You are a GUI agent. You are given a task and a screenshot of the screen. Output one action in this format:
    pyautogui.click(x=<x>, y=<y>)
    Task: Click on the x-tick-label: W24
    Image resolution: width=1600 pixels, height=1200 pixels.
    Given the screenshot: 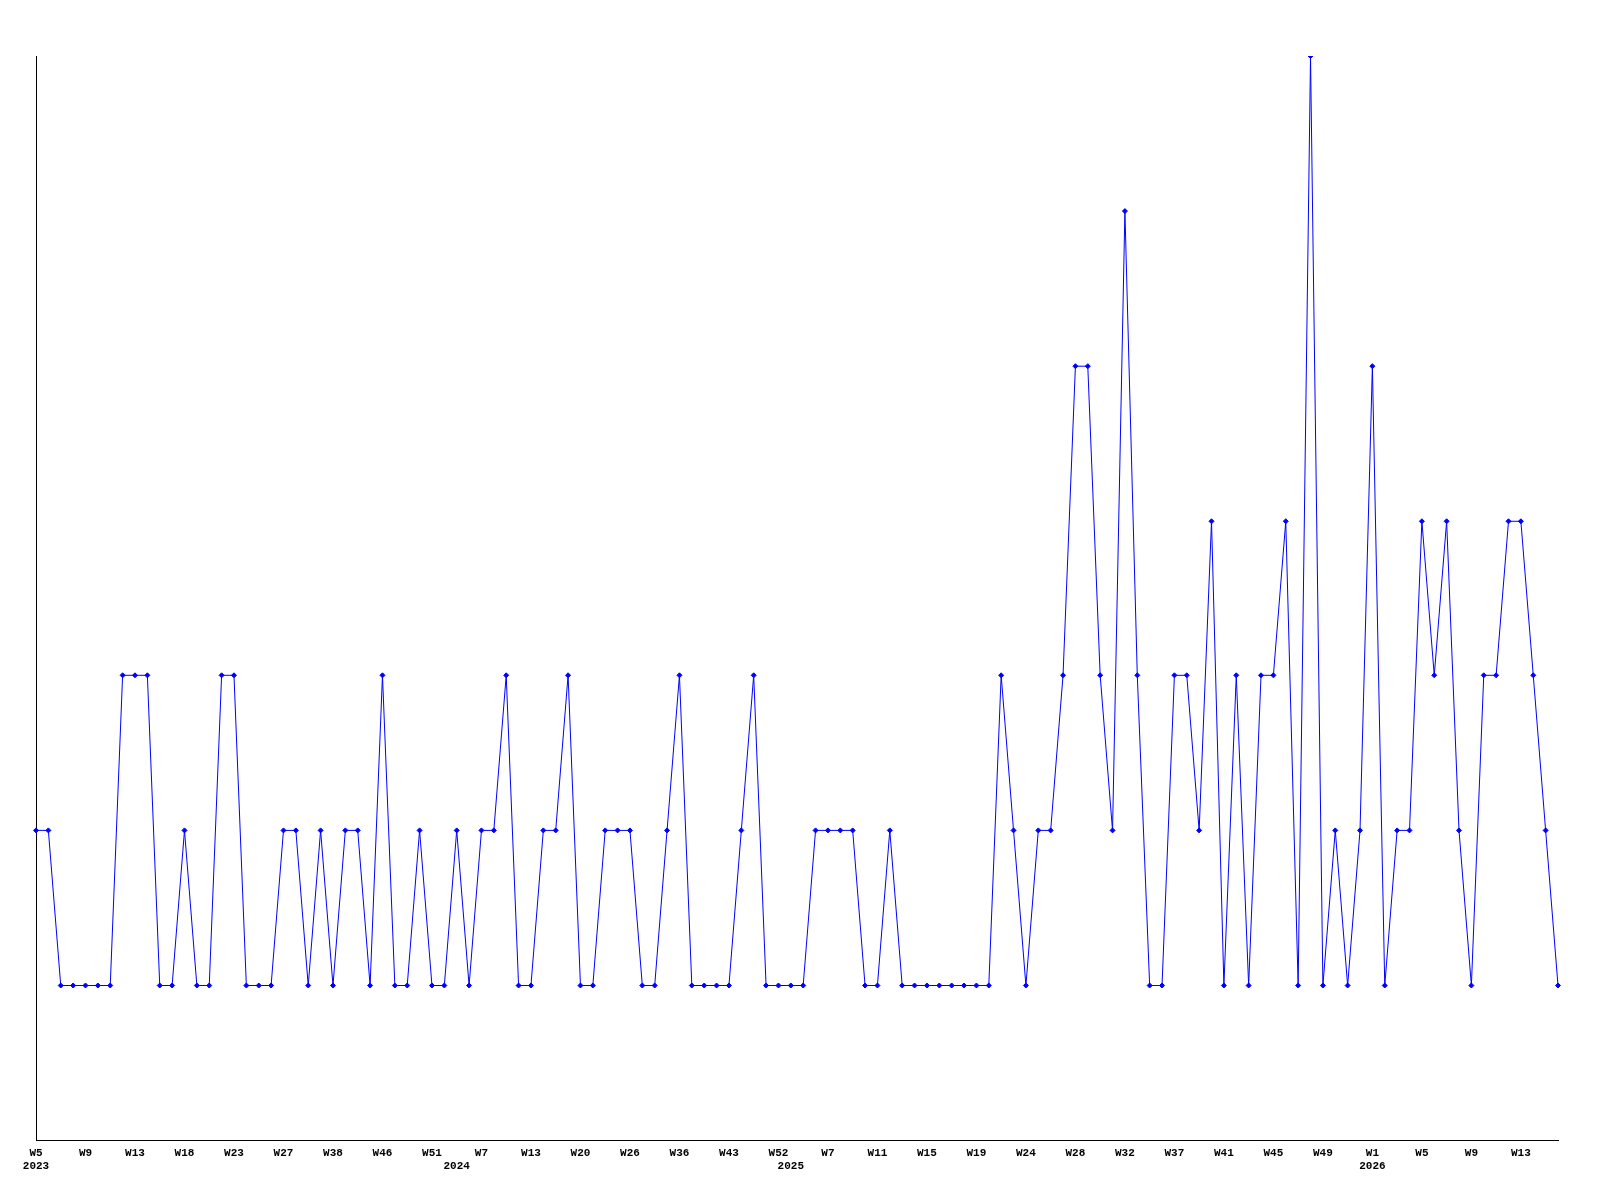 What is the action you would take?
    pyautogui.click(x=1026, y=1152)
    